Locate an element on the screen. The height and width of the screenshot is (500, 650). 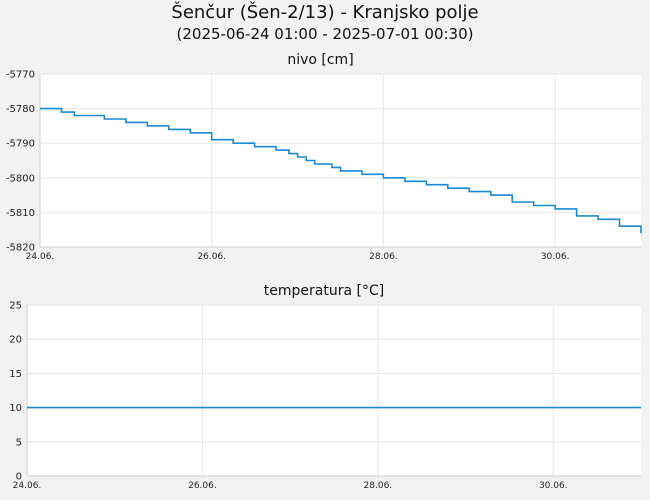
y-tick-label: 10 is located at coordinates (15, 408).